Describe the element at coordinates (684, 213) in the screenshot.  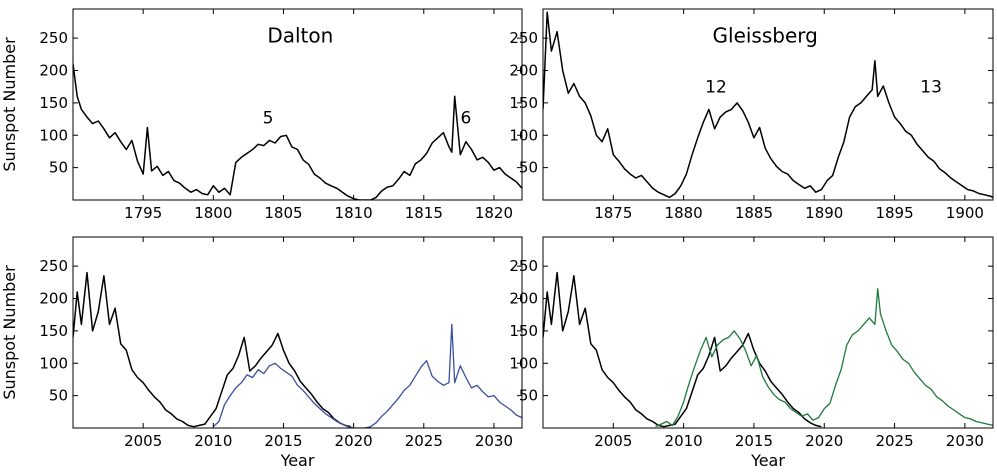
I see `x-tick-label: 1880` at that location.